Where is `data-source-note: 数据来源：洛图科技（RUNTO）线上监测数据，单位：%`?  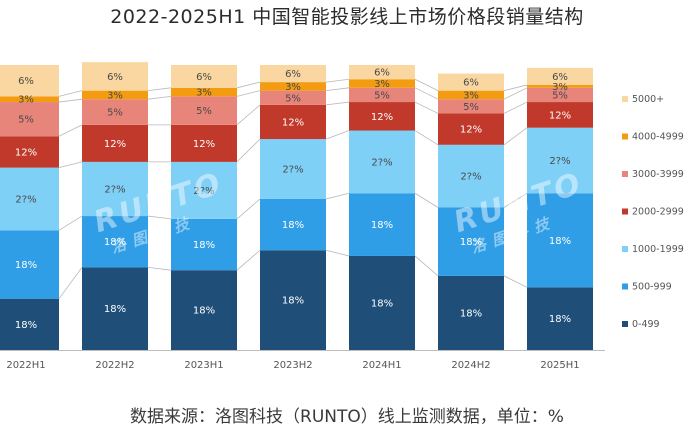 data-source-note: 数据来源：洛图科技（RUNTO）线上监测数据，单位：% is located at coordinates (347, 417).